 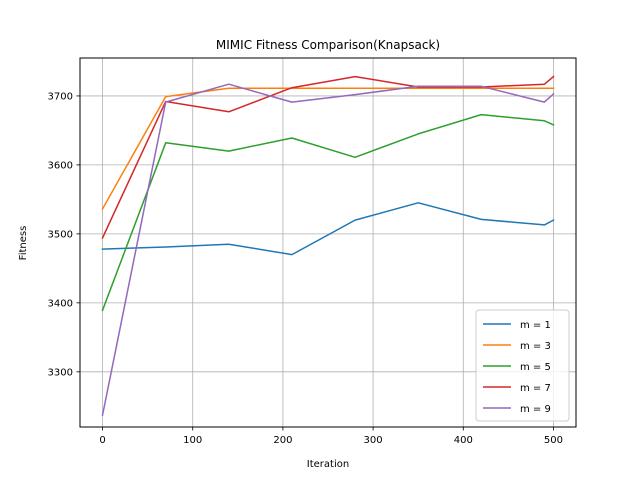 What do you see at coordinates (192, 440) in the screenshot?
I see `x-tick-label: 100` at bounding box center [192, 440].